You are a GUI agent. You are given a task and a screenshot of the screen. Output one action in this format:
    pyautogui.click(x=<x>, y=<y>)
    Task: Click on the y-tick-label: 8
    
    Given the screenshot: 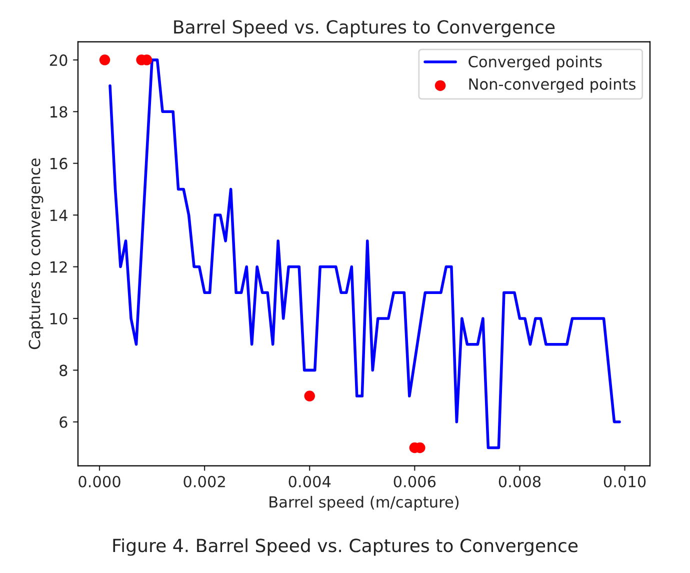 What is the action you would take?
    pyautogui.click(x=64, y=370)
    